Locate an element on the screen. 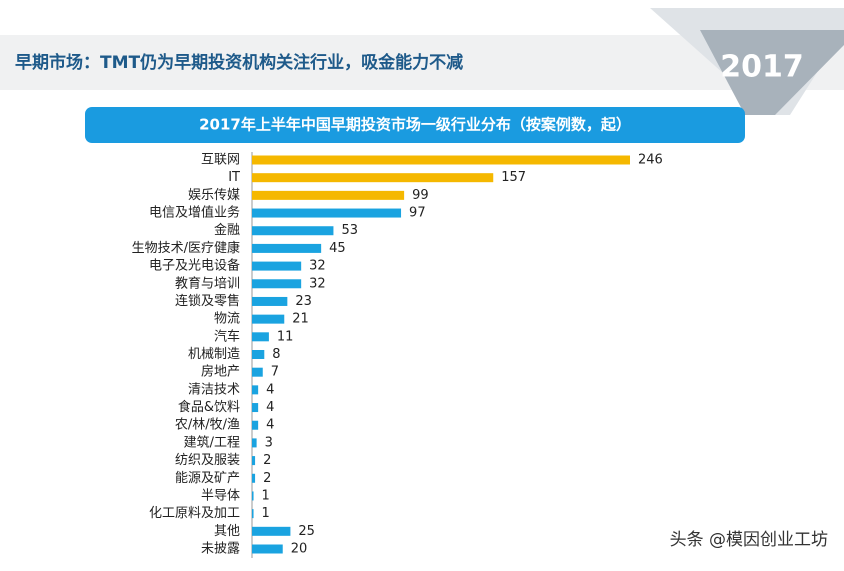 This screenshot has width=844, height=571. value-label: 45 is located at coordinates (337, 248).